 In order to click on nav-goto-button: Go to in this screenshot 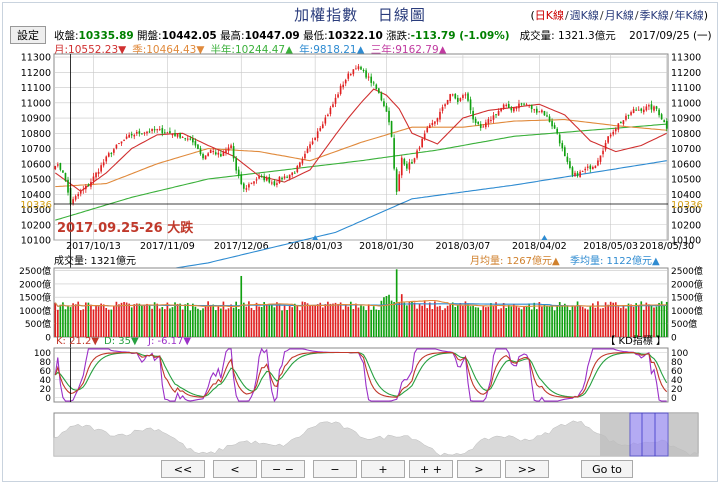, I will do `click(607, 469)`.